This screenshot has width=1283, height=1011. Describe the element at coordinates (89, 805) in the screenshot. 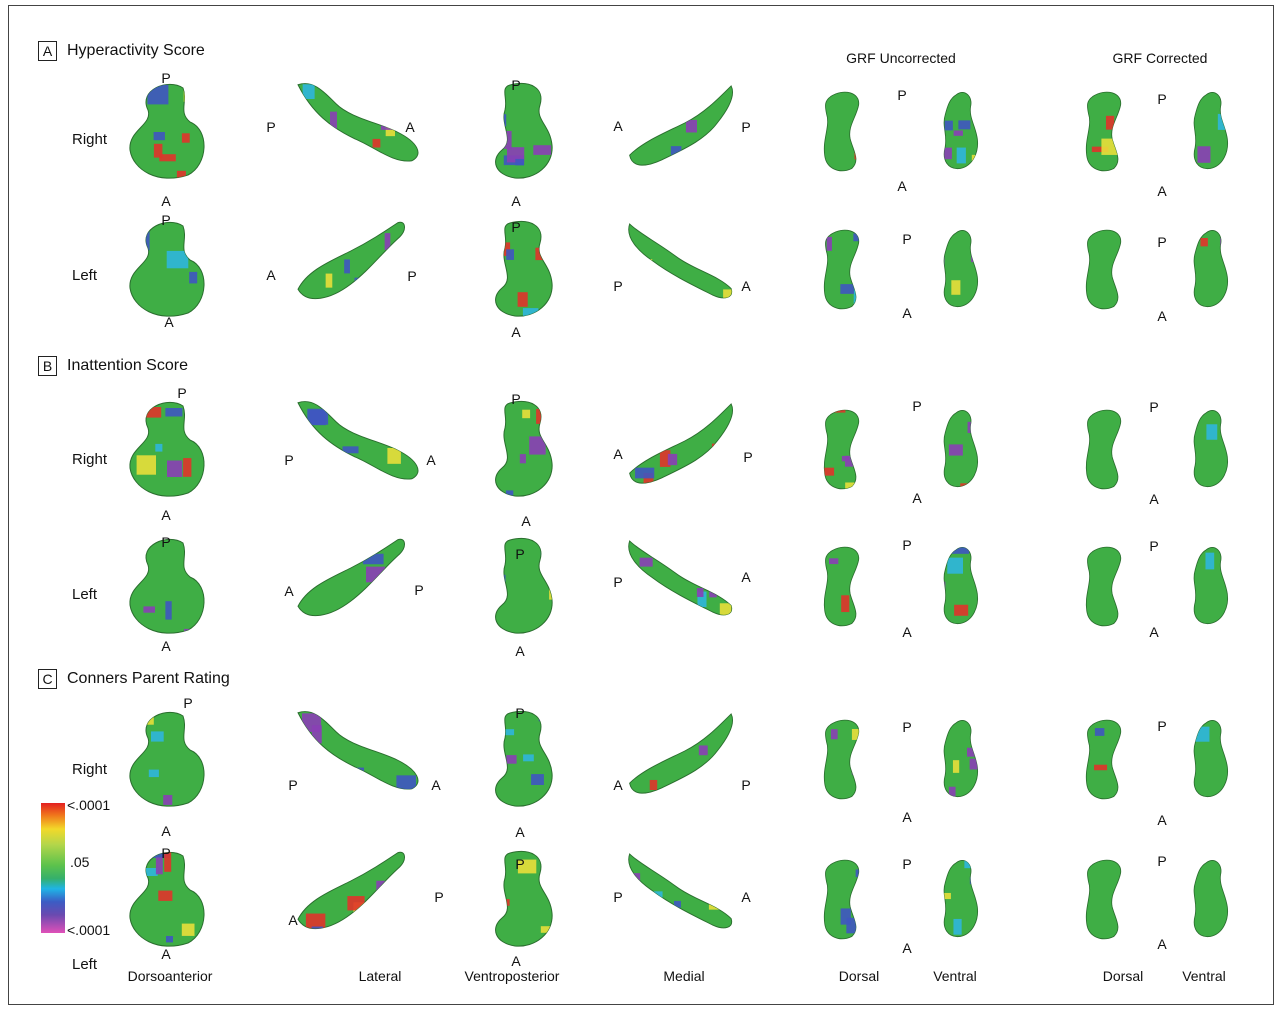

I see `colorbar-label-top: <.0001` at that location.